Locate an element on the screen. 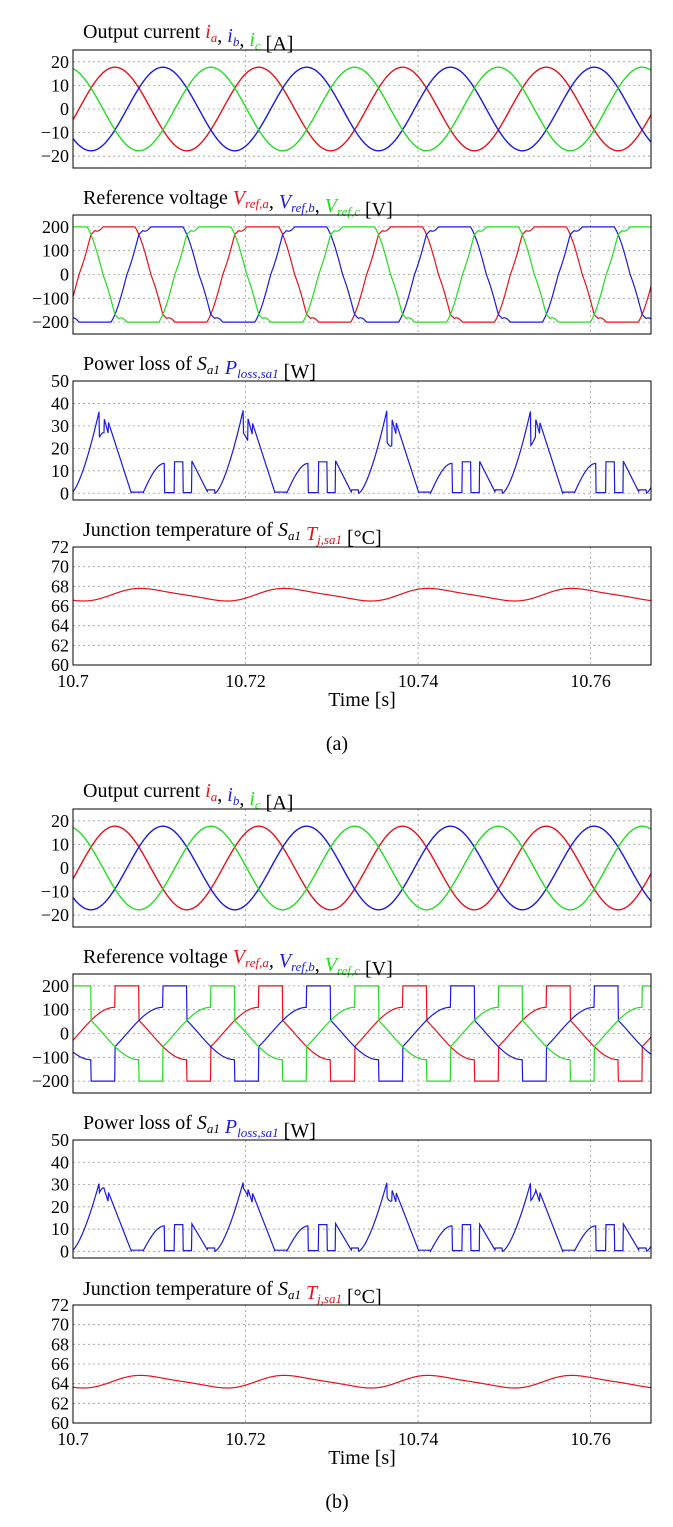 This screenshot has height=1527, width=673. series-line-ic is located at coordinates (362, 109).